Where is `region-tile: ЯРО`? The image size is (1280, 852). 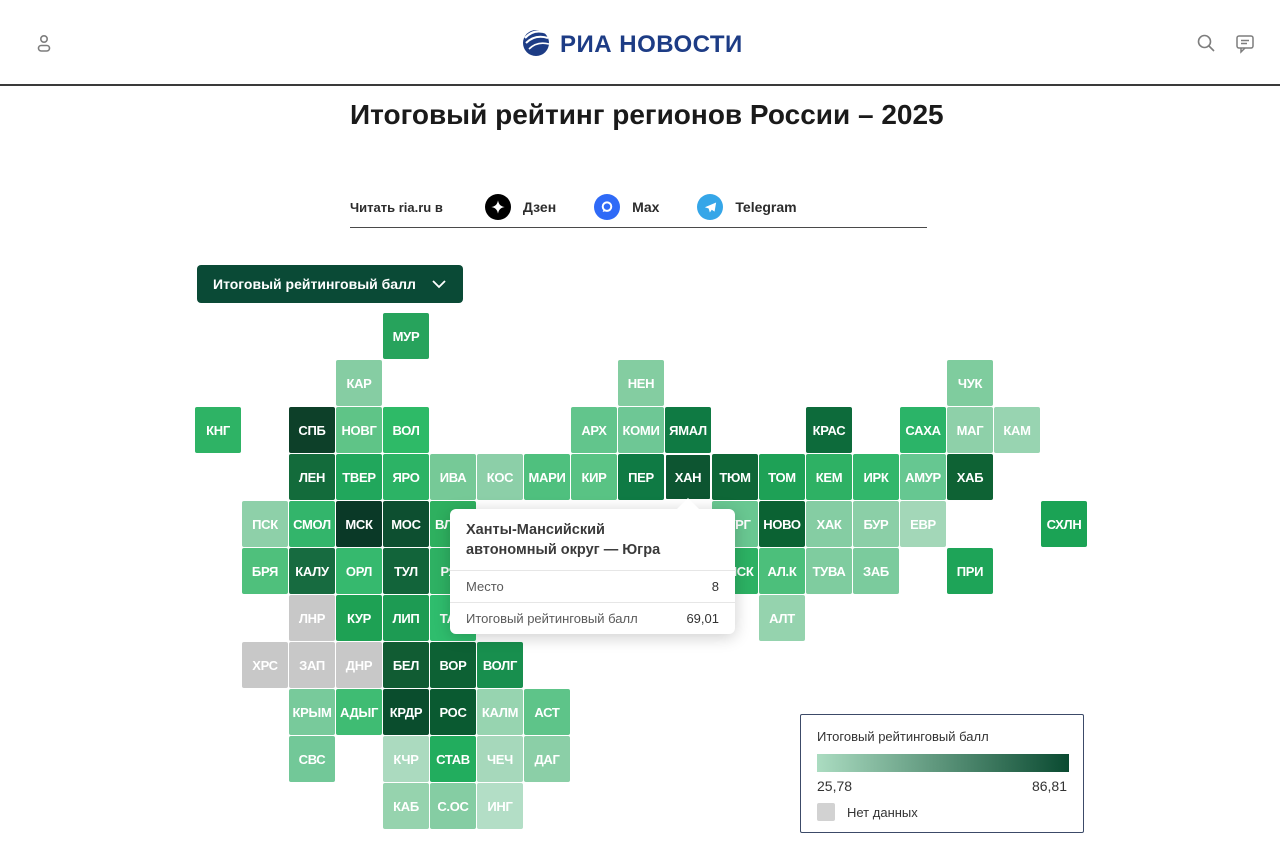 region-tile: ЯРО is located at coordinates (406, 477).